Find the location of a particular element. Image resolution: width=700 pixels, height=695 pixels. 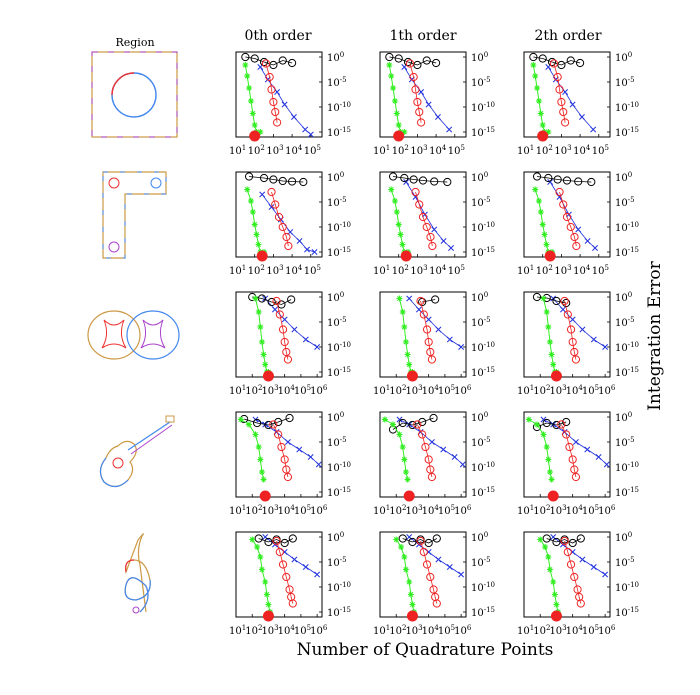

panel-r3-c1: 10⁰ 10⁻⁵ 10⁻¹⁰ 10⁻¹⁵ 10¹ 10² 10³ 10⁴ 10⁵ 10⁶ is located at coordinates (290, 344).